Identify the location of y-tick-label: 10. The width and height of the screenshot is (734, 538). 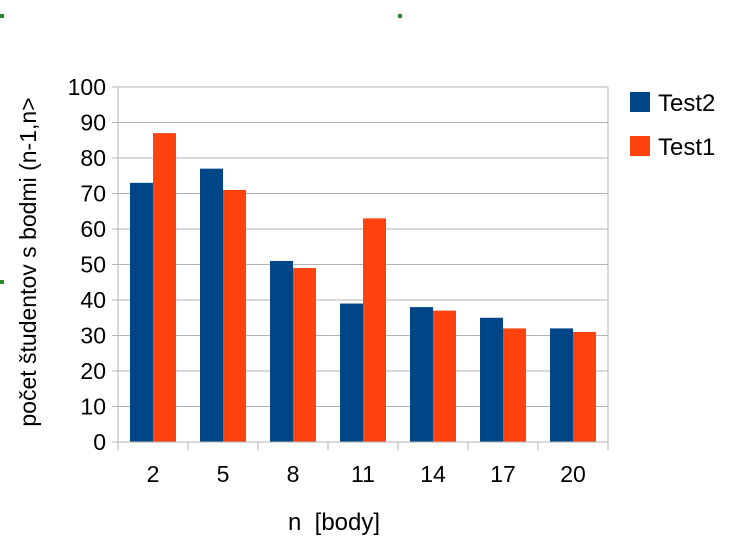
(93, 407).